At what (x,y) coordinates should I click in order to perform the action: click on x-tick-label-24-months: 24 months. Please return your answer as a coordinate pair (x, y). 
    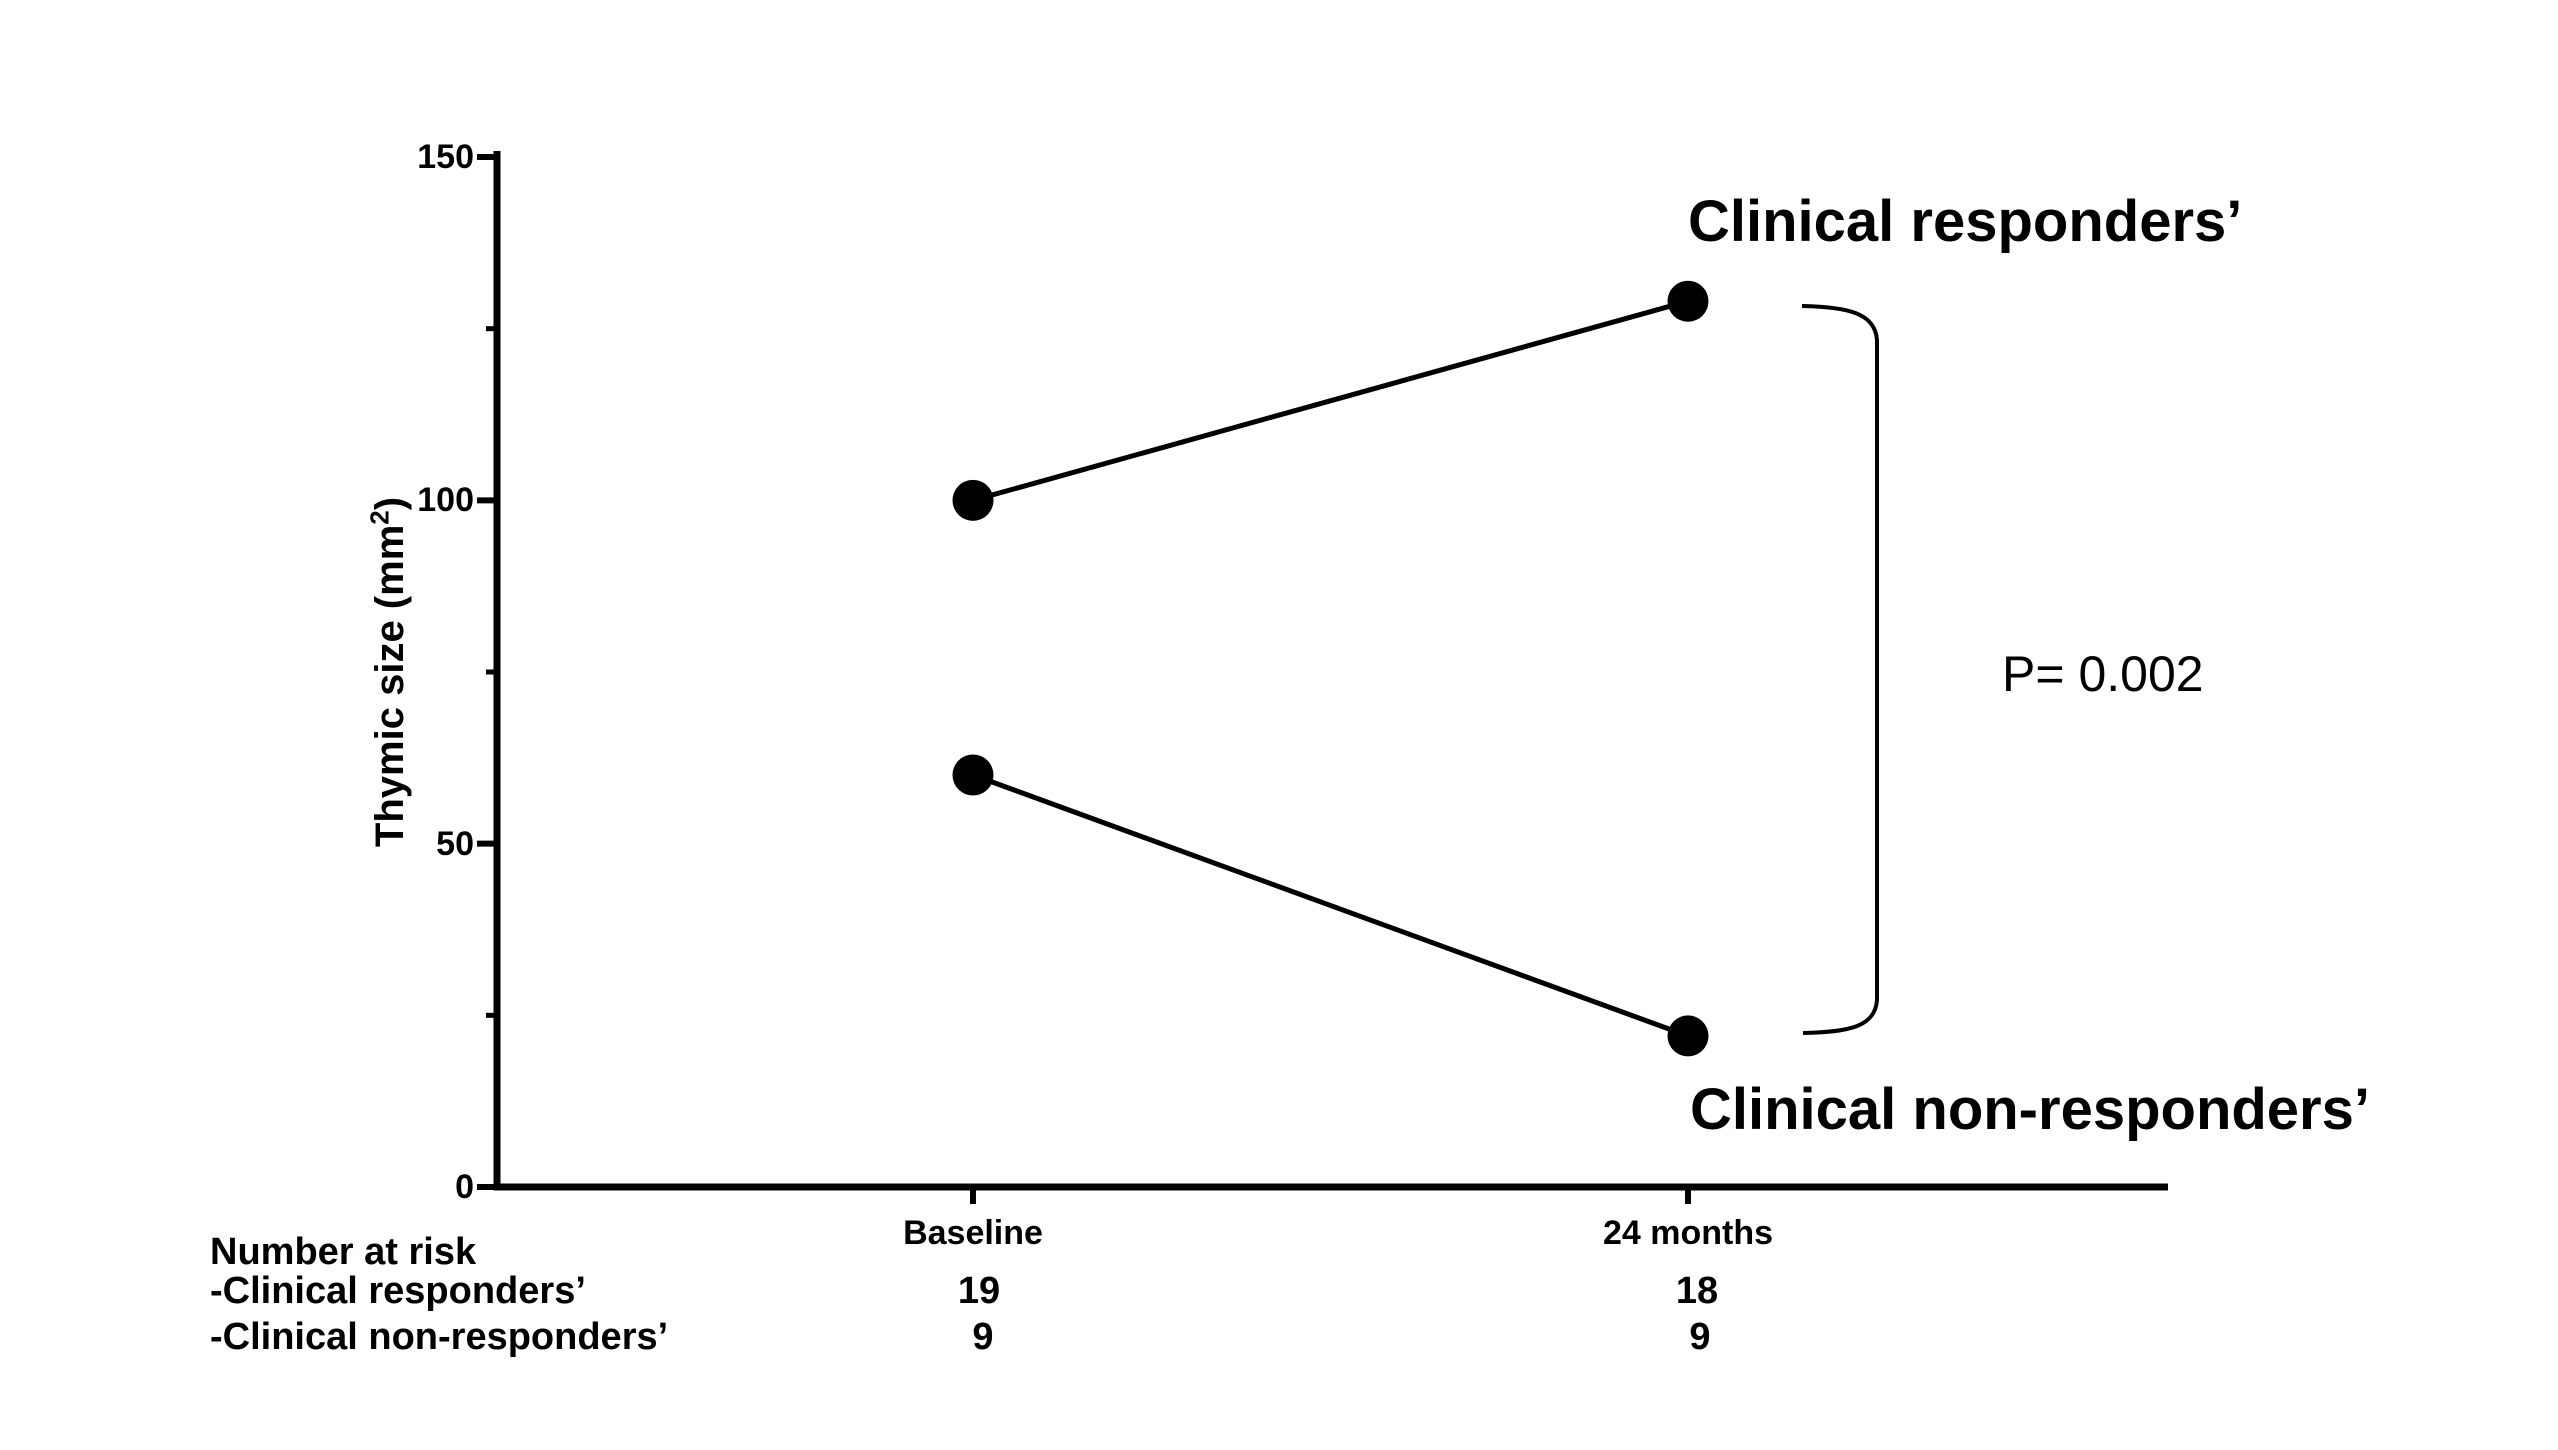
    Looking at the image, I should click on (1688, 1233).